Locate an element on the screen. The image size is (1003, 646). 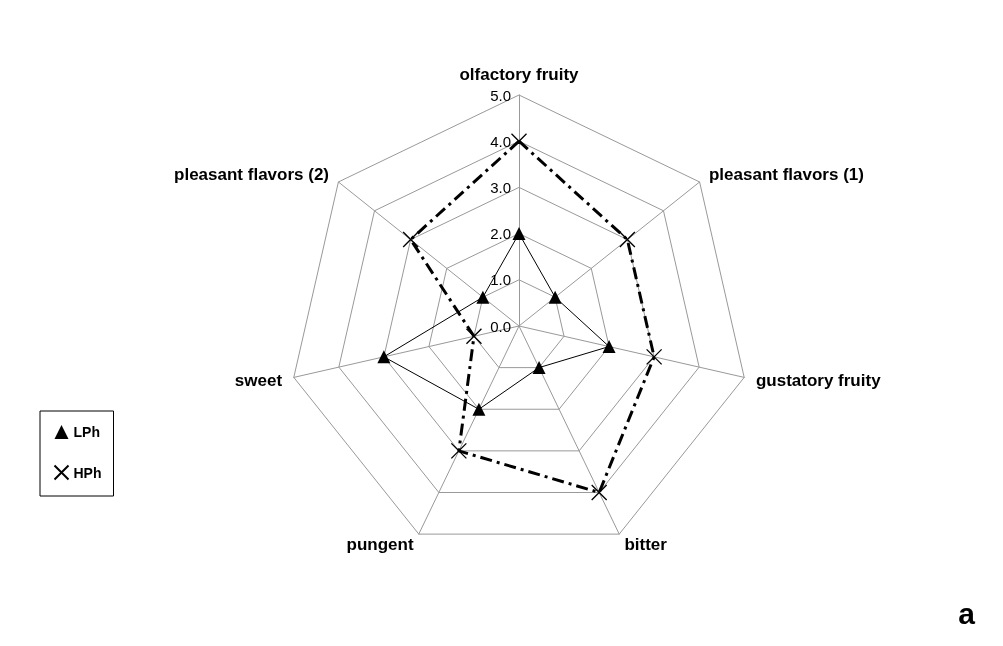
y-tick-label: 1.0 is located at coordinates (500, 280).